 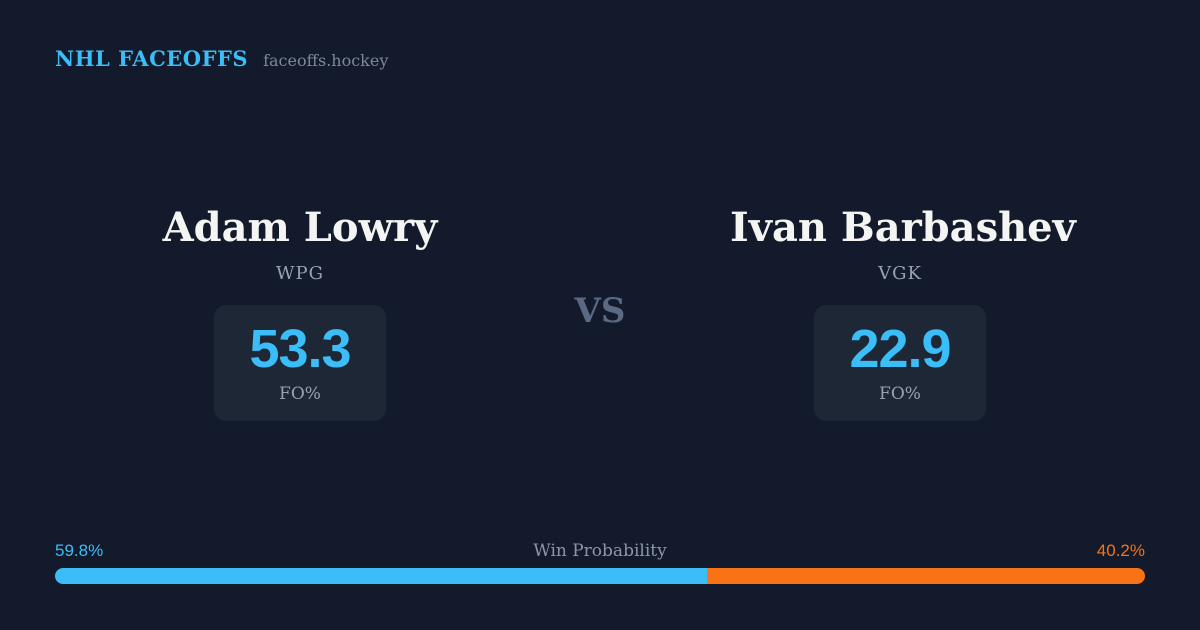 What do you see at coordinates (381, 576) in the screenshot?
I see `win-probability-bar-left-segment` at bounding box center [381, 576].